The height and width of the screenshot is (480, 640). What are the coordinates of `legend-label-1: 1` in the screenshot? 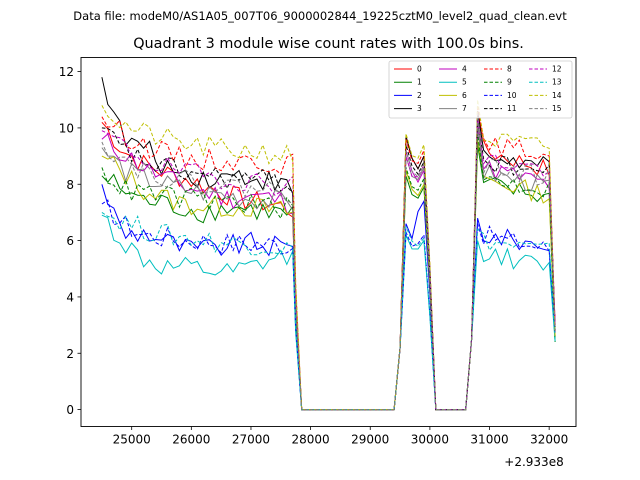 It's located at (419, 82).